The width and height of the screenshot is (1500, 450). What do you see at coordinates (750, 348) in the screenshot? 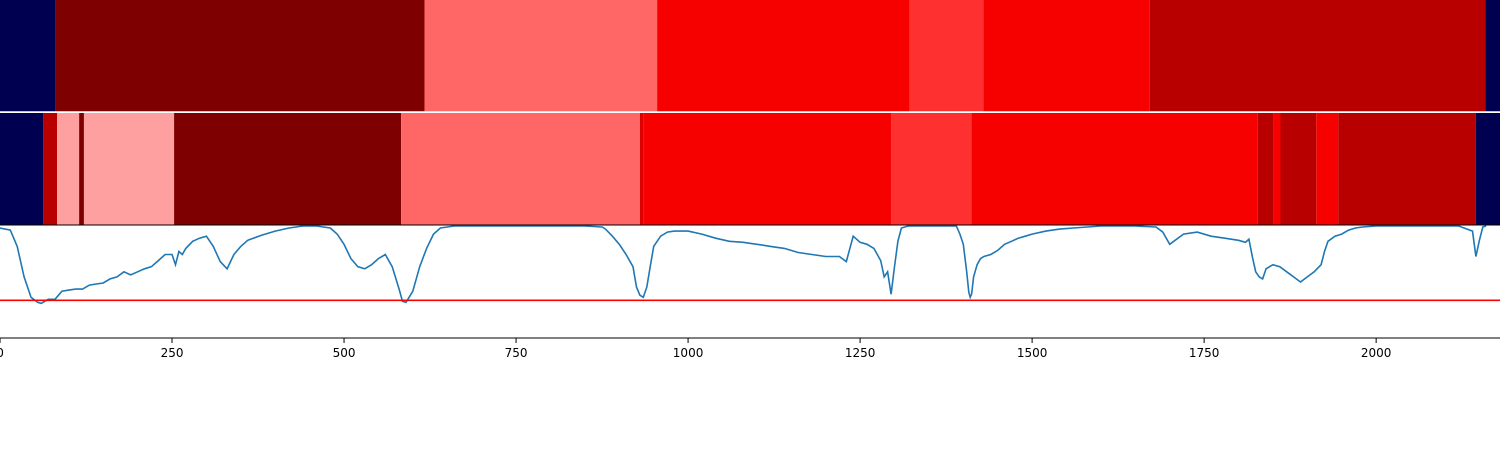
I see `x-axis: 0 250 500 750 1000 1250 1500 1750 2000` at bounding box center [750, 348].